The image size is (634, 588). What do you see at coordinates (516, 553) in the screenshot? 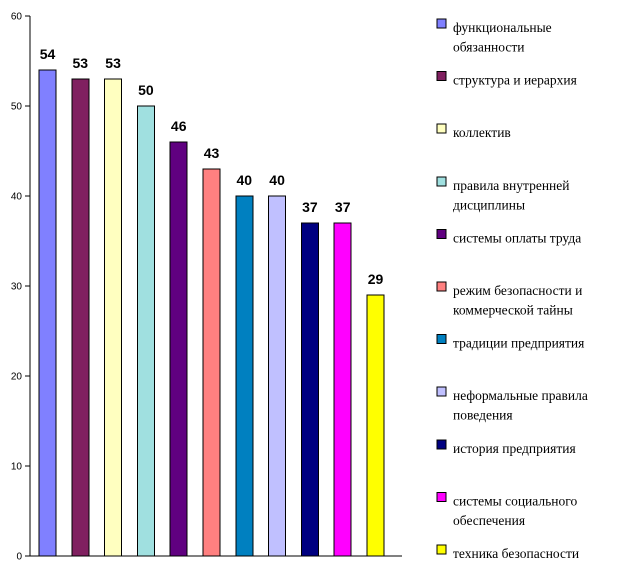
I see `legend-label: техника безопасности` at bounding box center [516, 553].